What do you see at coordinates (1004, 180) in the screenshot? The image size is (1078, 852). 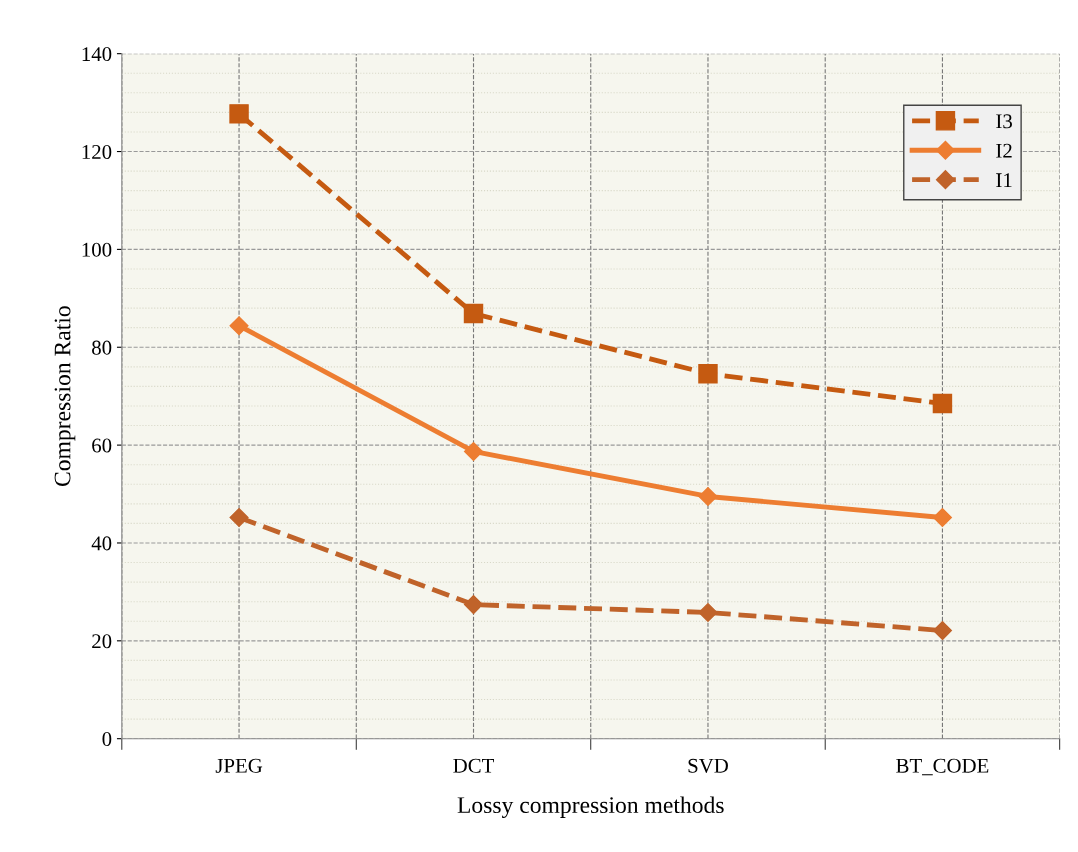 I see `legend-label: I1` at bounding box center [1004, 180].